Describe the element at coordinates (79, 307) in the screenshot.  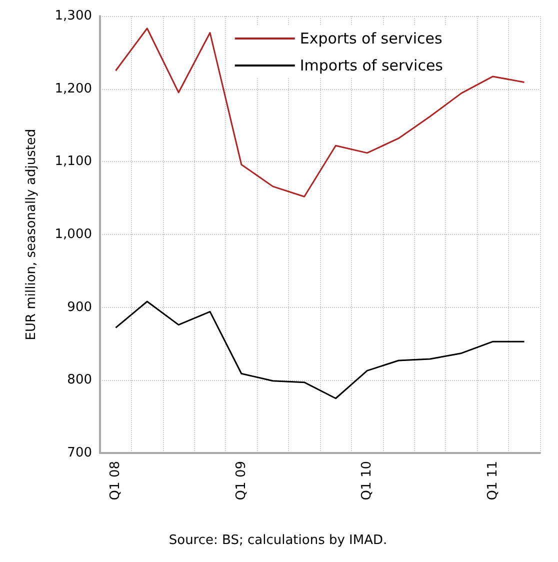
I see `y-tick-label: 900` at that location.